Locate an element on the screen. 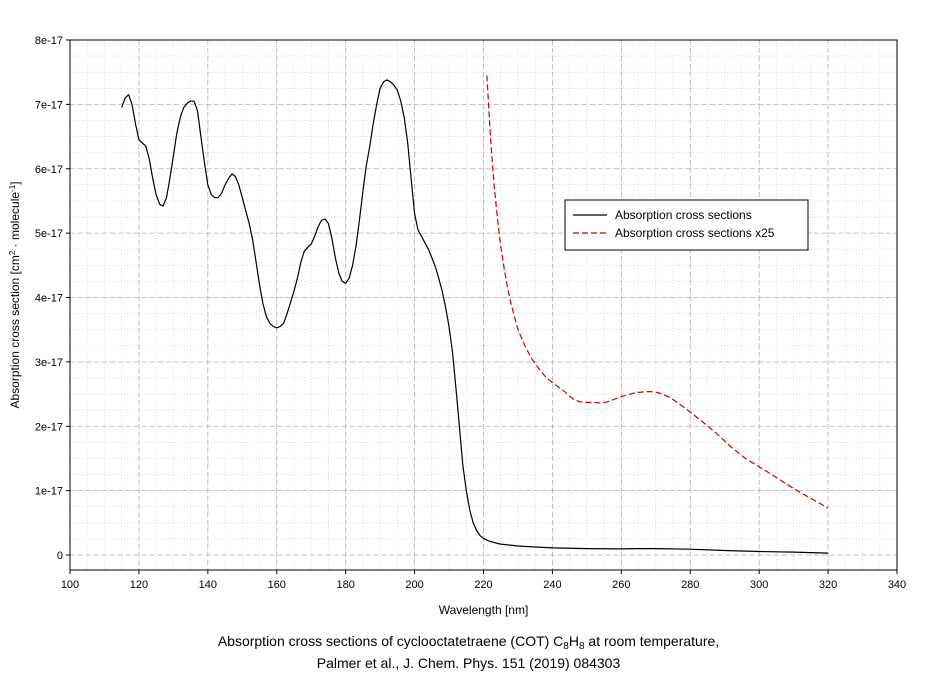 The width and height of the screenshot is (937, 676). y-axis-label-part-3: ] is located at coordinates (15, 182).